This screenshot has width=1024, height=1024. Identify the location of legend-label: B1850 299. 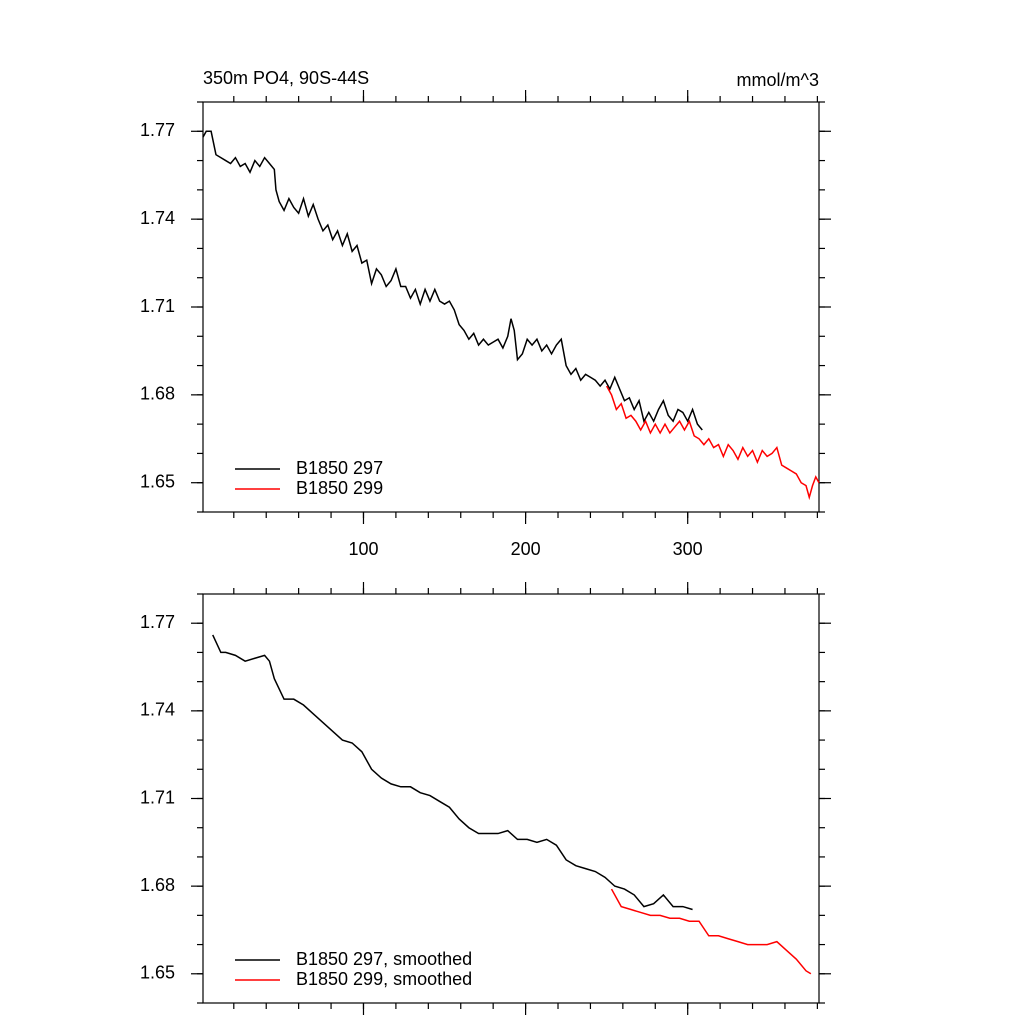
(339, 488).